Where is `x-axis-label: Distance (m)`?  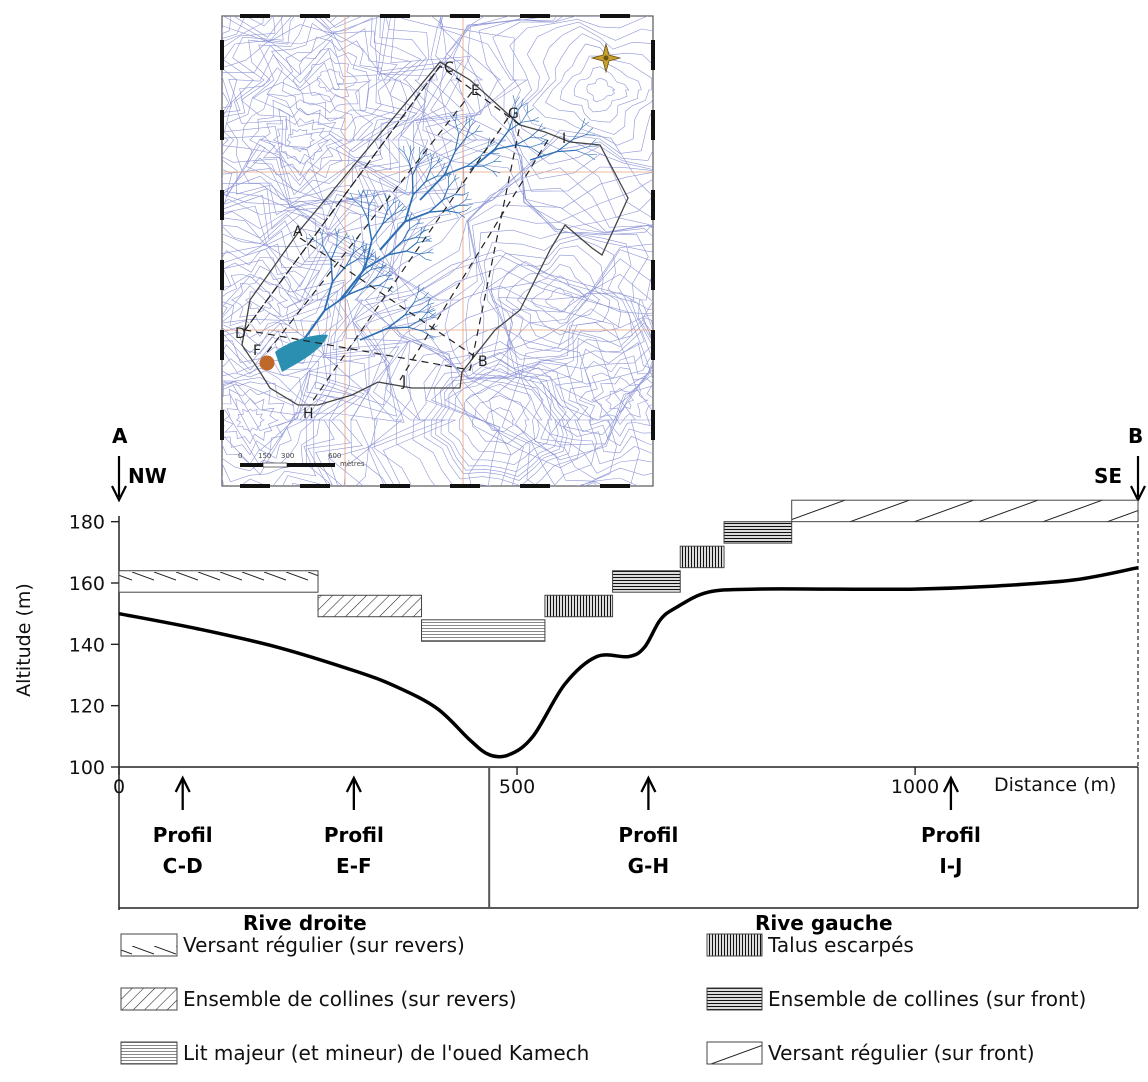 x-axis-label: Distance (m) is located at coordinates (1055, 785).